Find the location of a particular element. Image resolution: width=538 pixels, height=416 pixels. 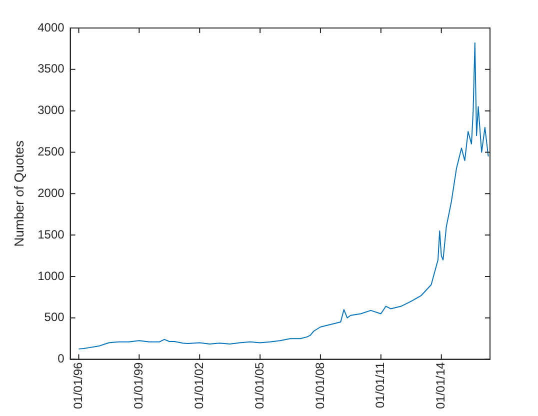

x-tick-label: 01/01/08 is located at coordinates (319, 386).